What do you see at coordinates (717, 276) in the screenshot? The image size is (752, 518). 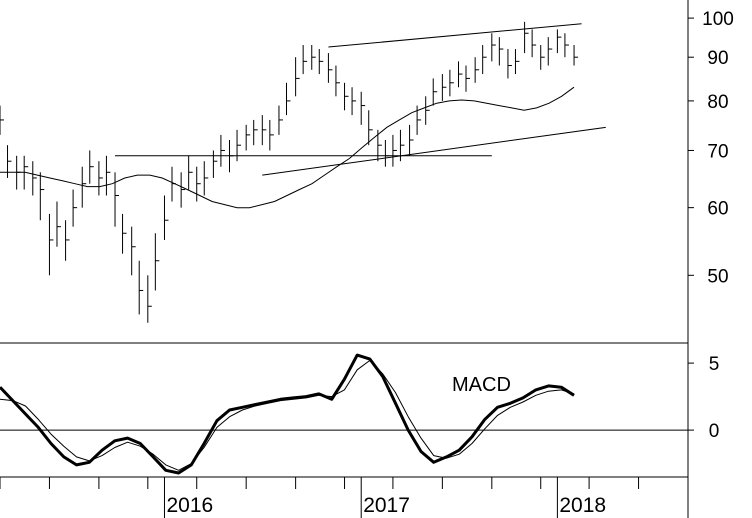 I see `price-tick-label: 50` at bounding box center [717, 276].